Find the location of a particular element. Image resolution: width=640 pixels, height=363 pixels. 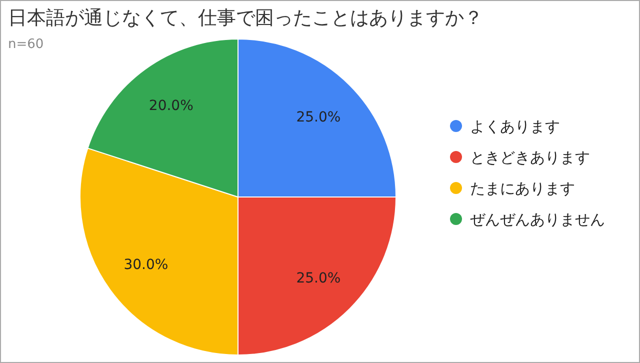

chart-subtitle: n=60 is located at coordinates (26, 44).